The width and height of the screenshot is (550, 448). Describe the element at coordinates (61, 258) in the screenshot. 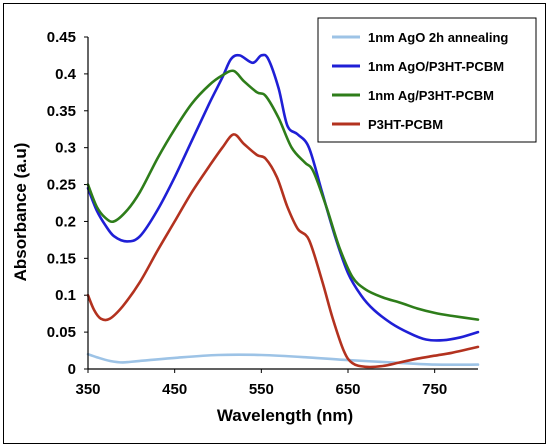

I see `y-tick-label: 0.15` at that location.